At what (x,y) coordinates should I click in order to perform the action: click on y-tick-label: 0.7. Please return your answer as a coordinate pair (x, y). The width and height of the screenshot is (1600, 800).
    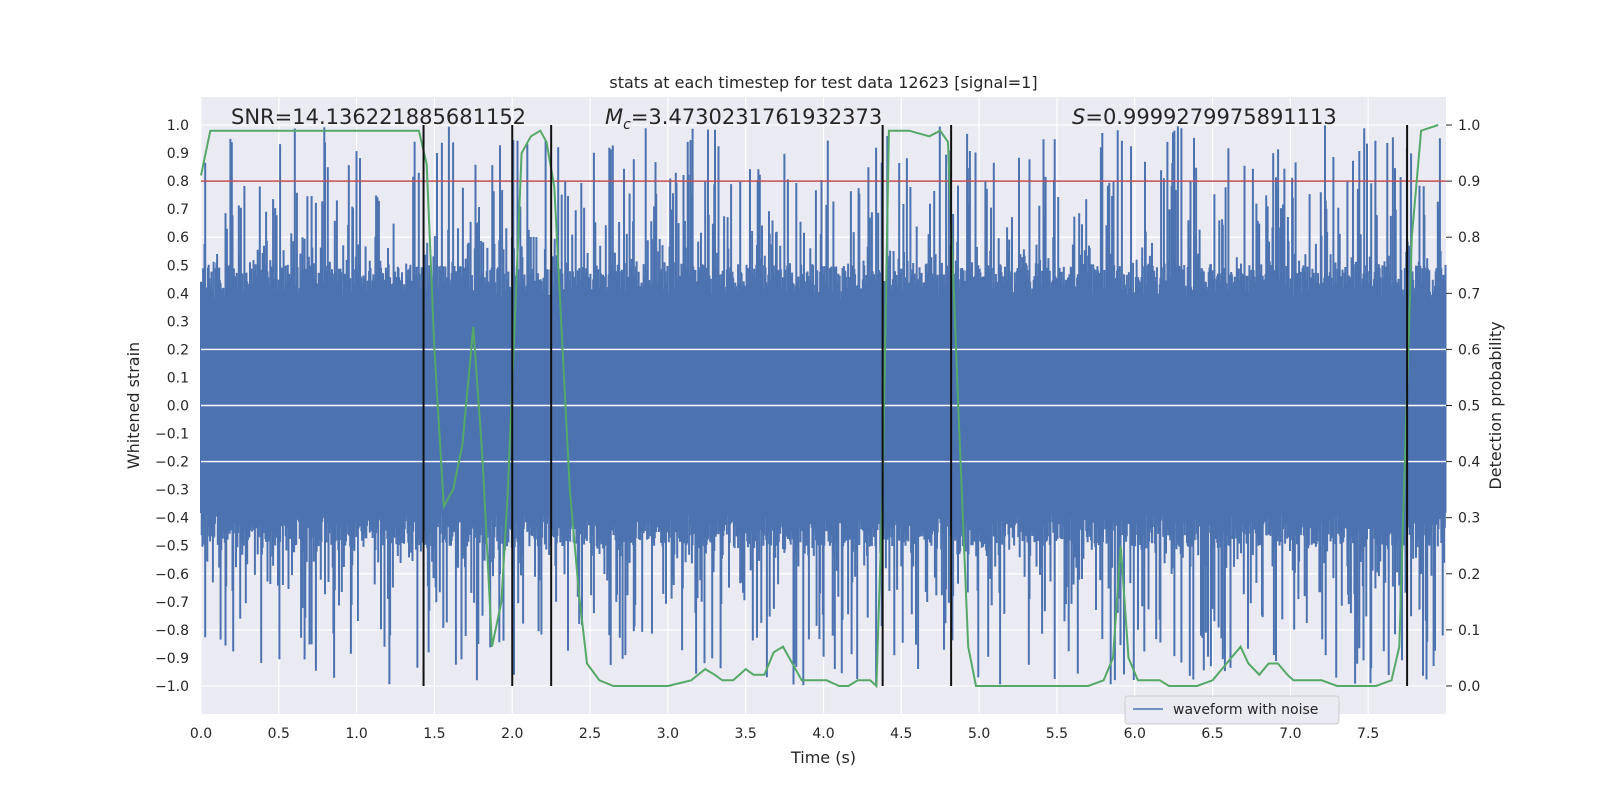
    Looking at the image, I should click on (178, 210).